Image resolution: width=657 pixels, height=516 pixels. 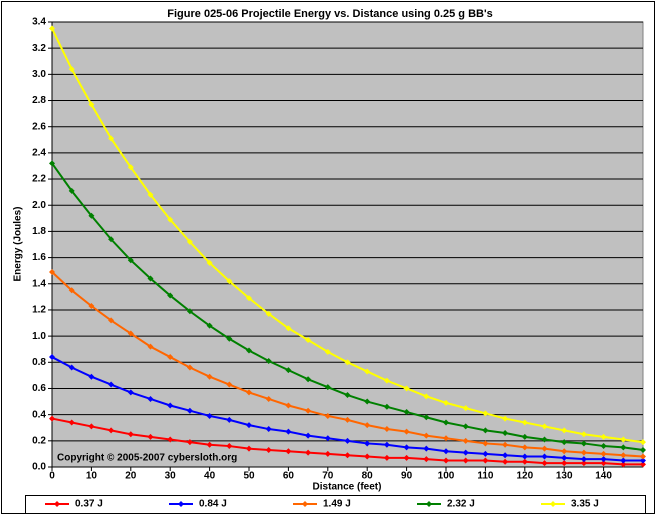 I want to click on y-tick-label: 3.4, so click(x=39, y=22).